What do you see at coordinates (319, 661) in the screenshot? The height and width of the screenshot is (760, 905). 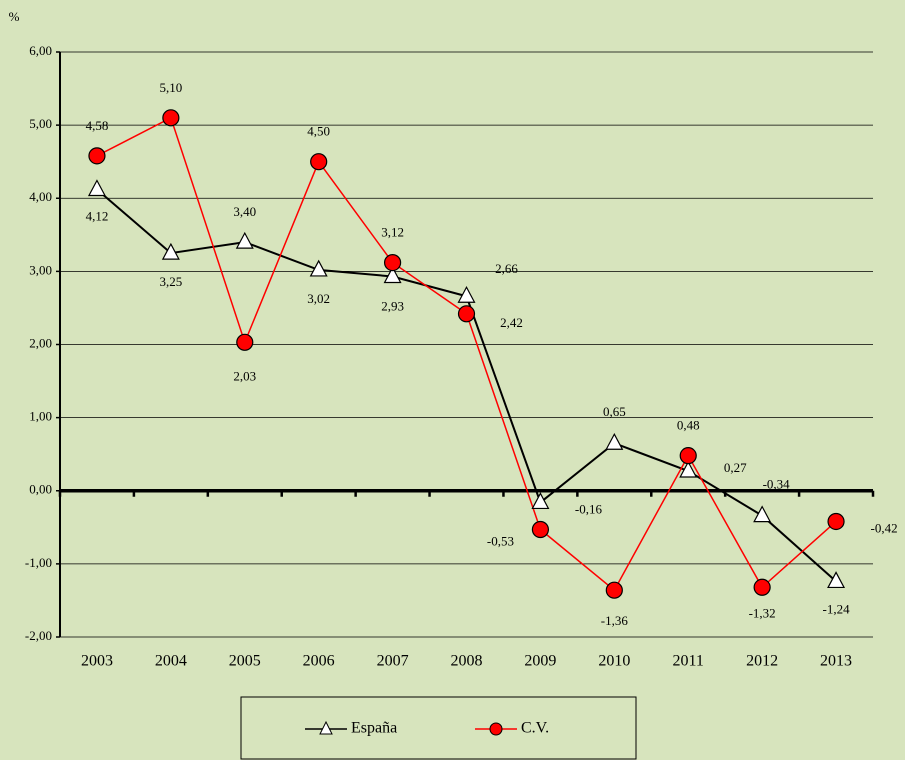 I see `x-tick-label: 2006` at bounding box center [319, 661].